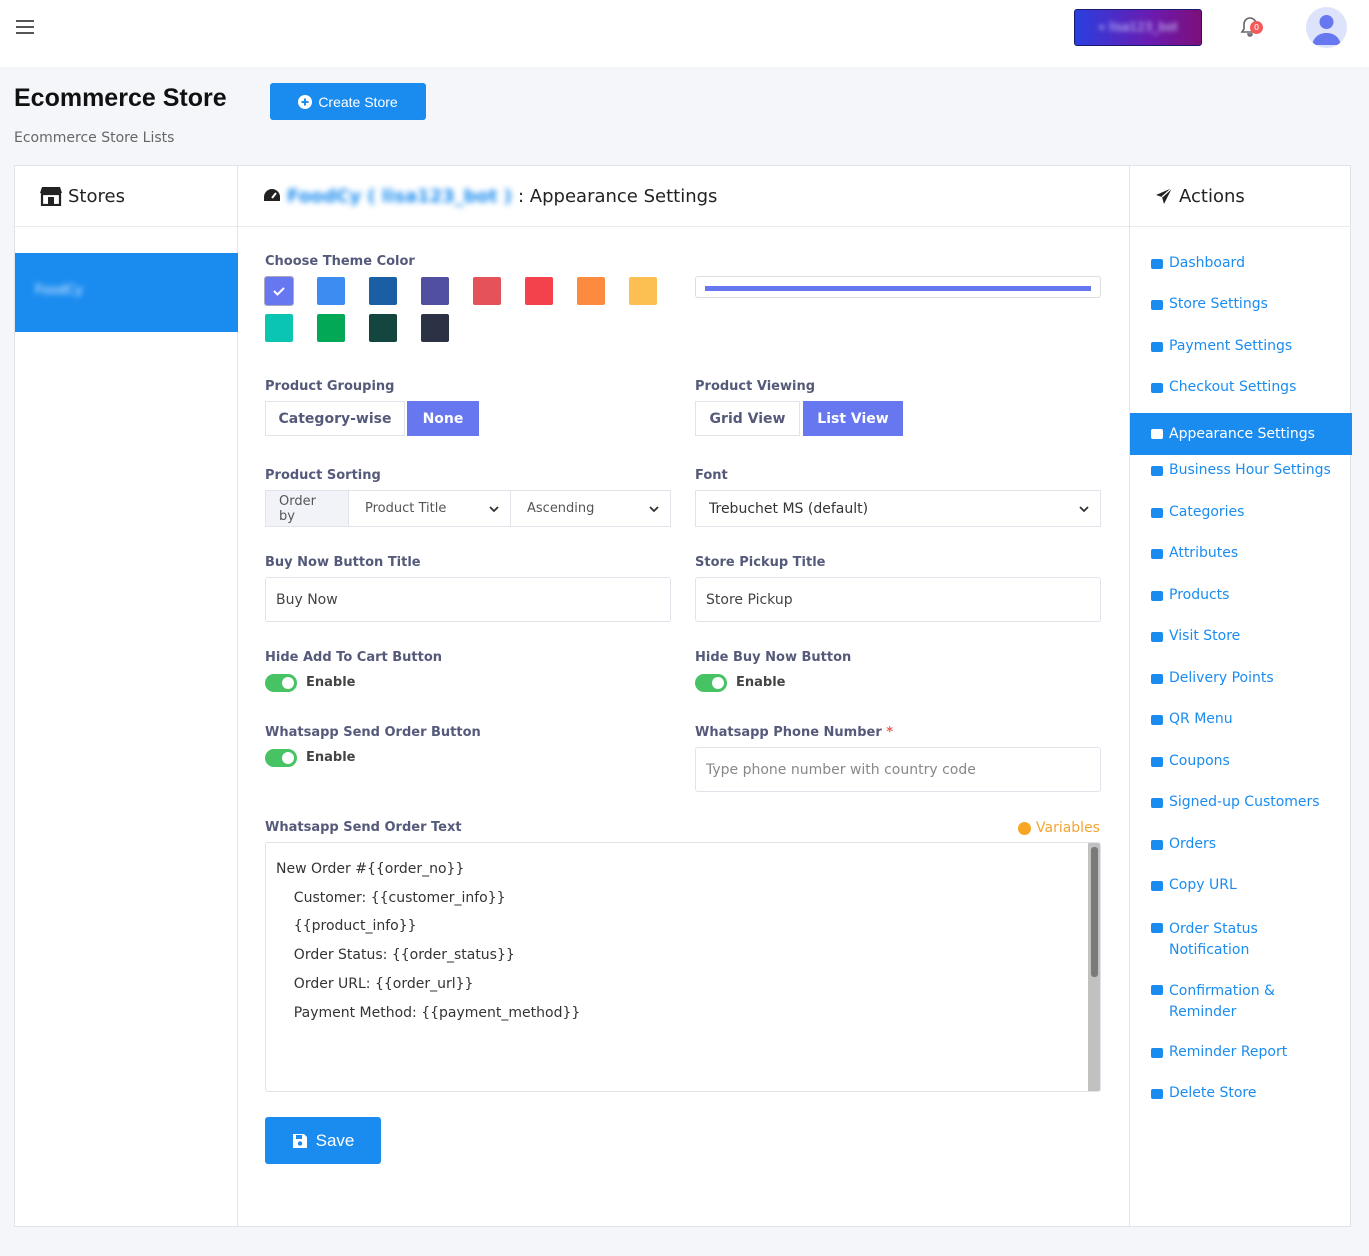 This screenshot has height=1256, width=1369. I want to click on required-marker: *, so click(890, 732).